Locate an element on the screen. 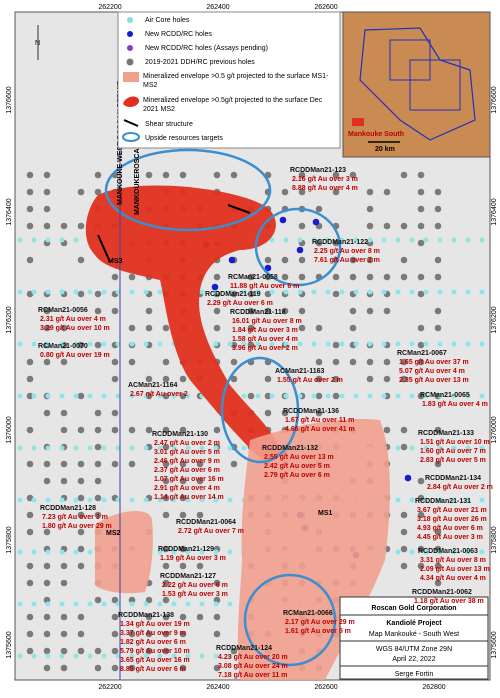 Image resolution: width=500 pixels, height=698 pixels. title-box is located at coordinates (414, 638).